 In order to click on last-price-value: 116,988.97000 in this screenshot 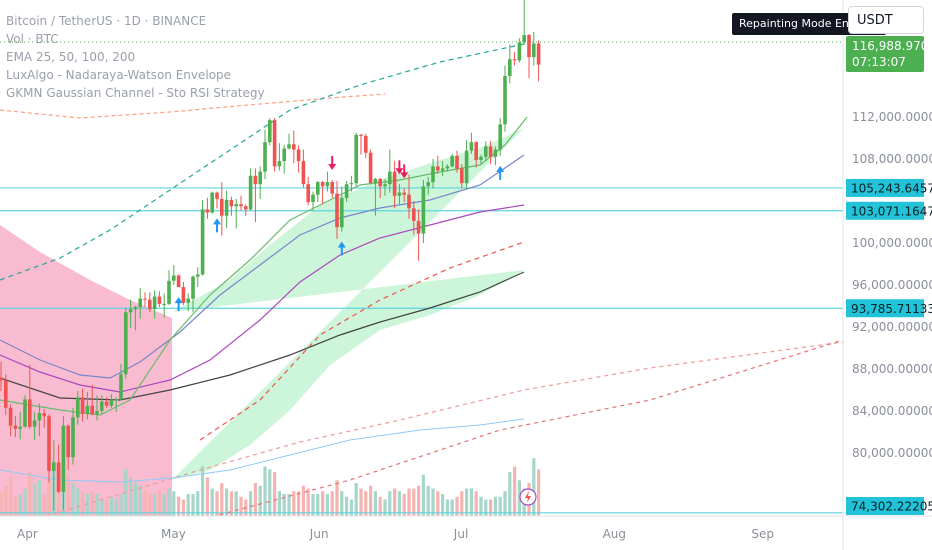, I will do `click(892, 46)`.